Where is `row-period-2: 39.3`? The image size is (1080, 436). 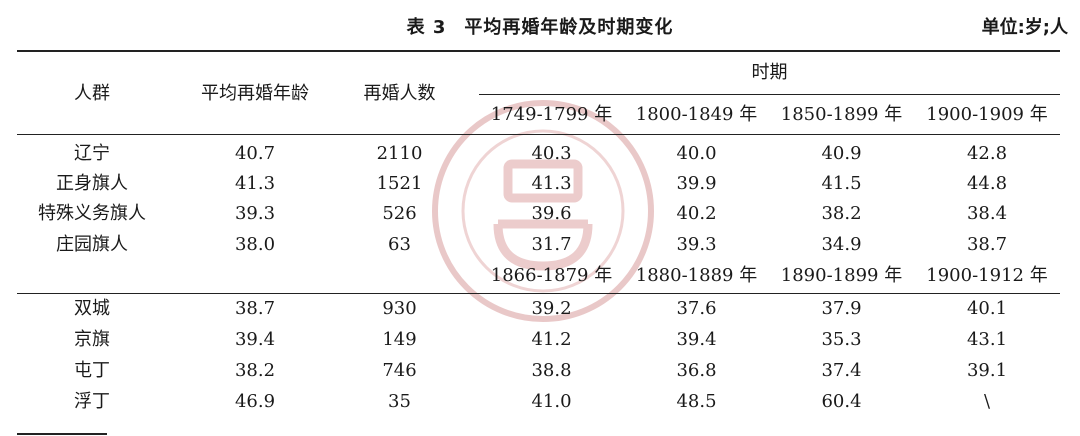 row-period-2: 39.3 is located at coordinates (696, 244).